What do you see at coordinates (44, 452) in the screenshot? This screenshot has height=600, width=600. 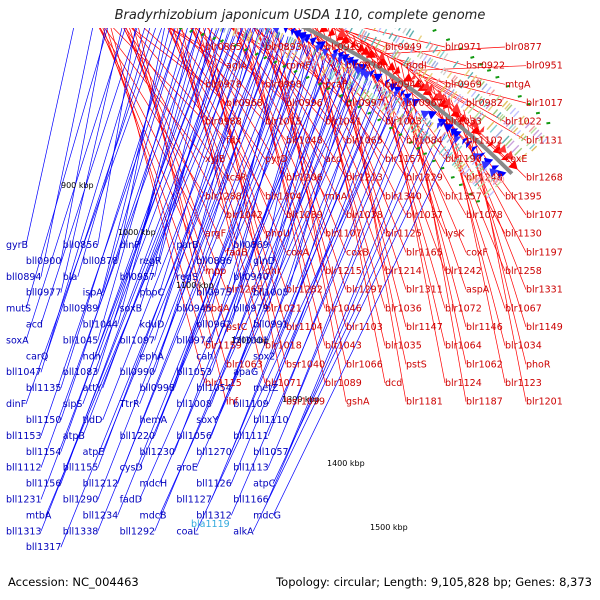 I see `gene-label: bll1154` at bounding box center [44, 452].